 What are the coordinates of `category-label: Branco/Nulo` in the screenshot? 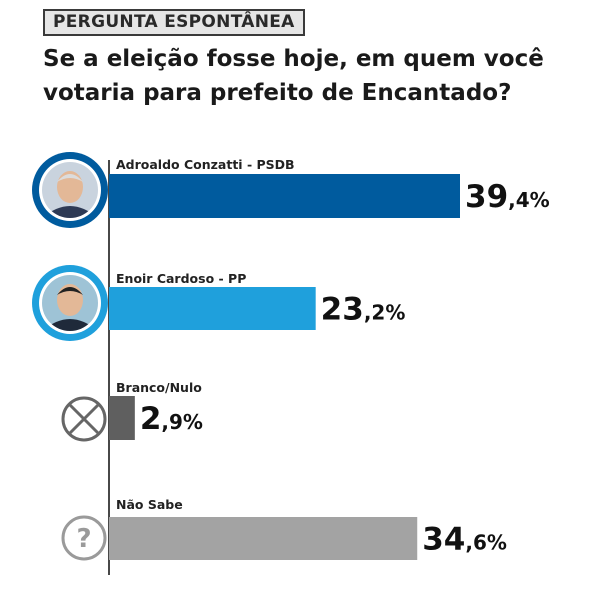 It's located at (159, 387).